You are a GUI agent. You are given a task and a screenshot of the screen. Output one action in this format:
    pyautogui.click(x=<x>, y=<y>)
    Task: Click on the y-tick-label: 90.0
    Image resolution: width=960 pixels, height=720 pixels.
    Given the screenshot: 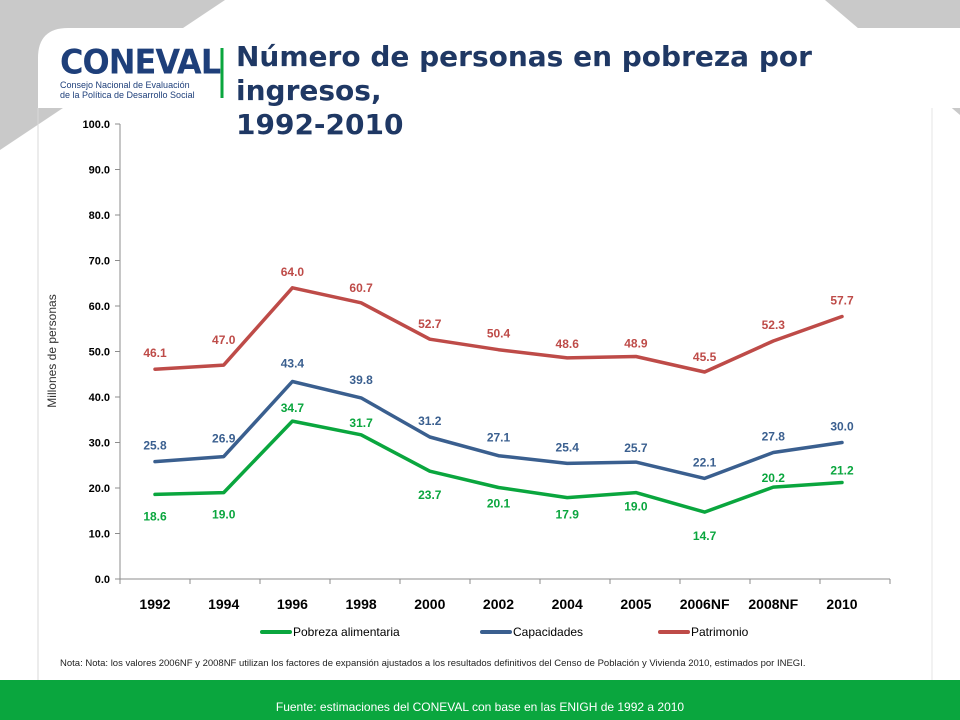 What is the action you would take?
    pyautogui.click(x=99, y=171)
    